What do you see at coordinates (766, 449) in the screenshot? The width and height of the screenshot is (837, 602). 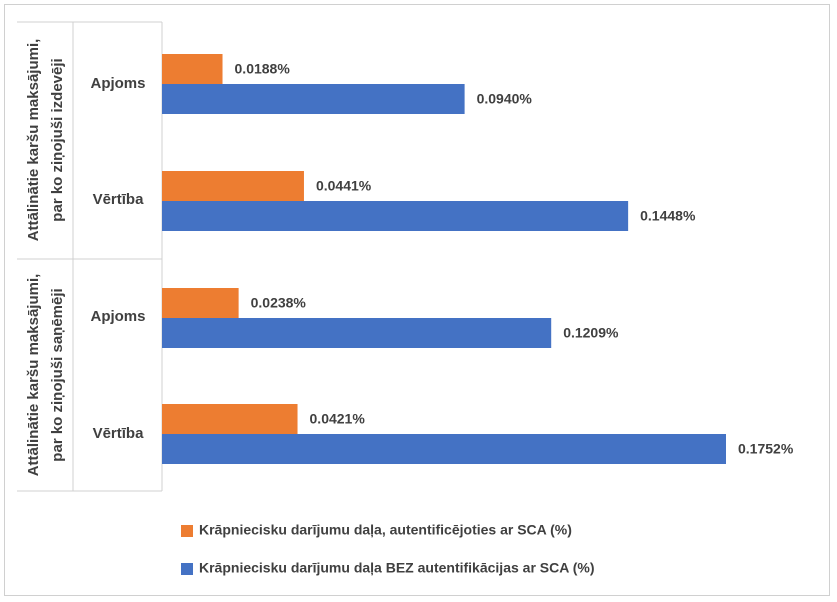 I see `data-label: 0.1752%` at bounding box center [766, 449].